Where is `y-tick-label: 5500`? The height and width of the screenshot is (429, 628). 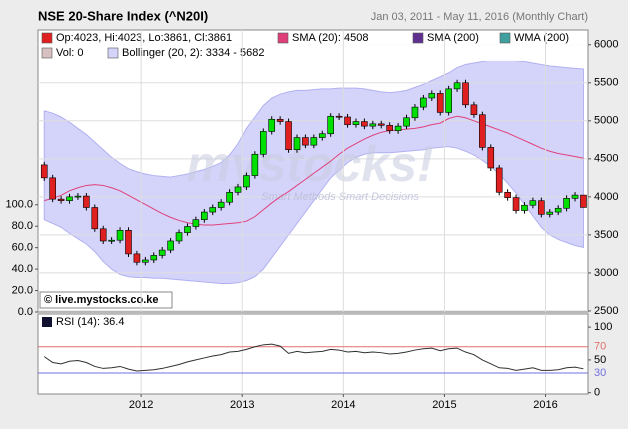
y-tick-label: 5500 is located at coordinates (606, 83).